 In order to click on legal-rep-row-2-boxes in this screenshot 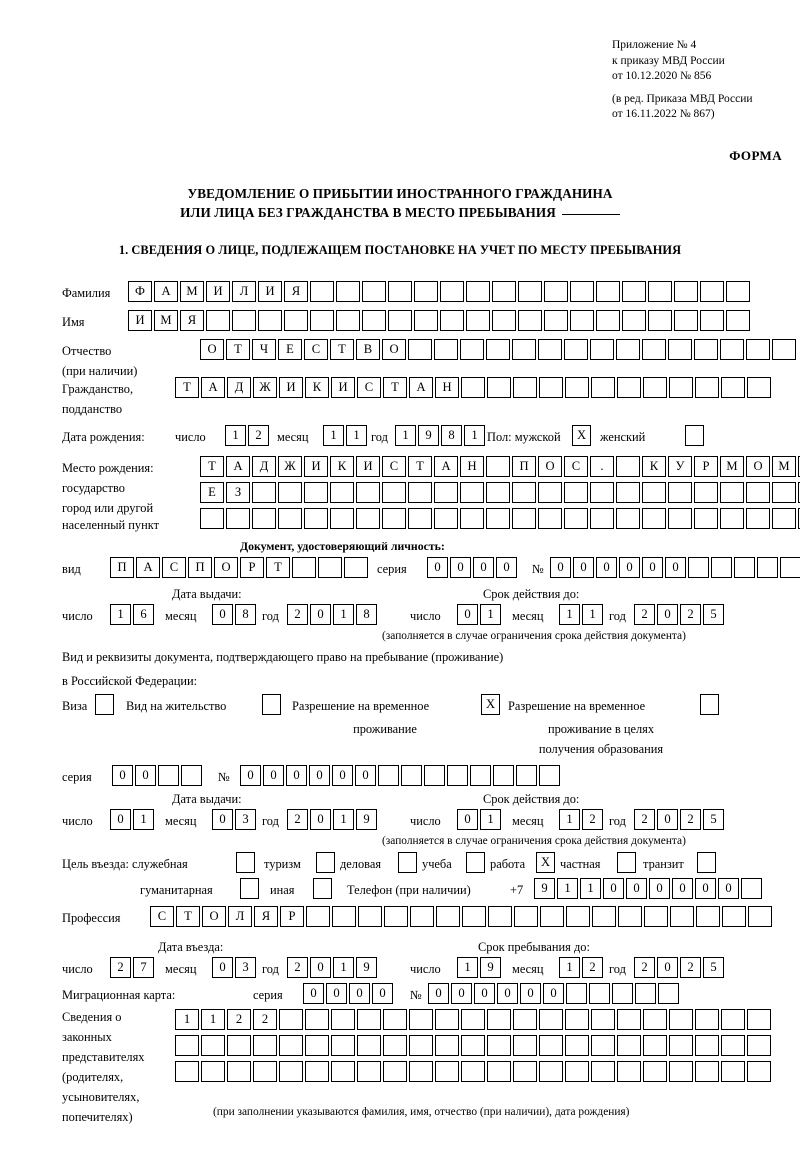, I will do `click(474, 1045)`.